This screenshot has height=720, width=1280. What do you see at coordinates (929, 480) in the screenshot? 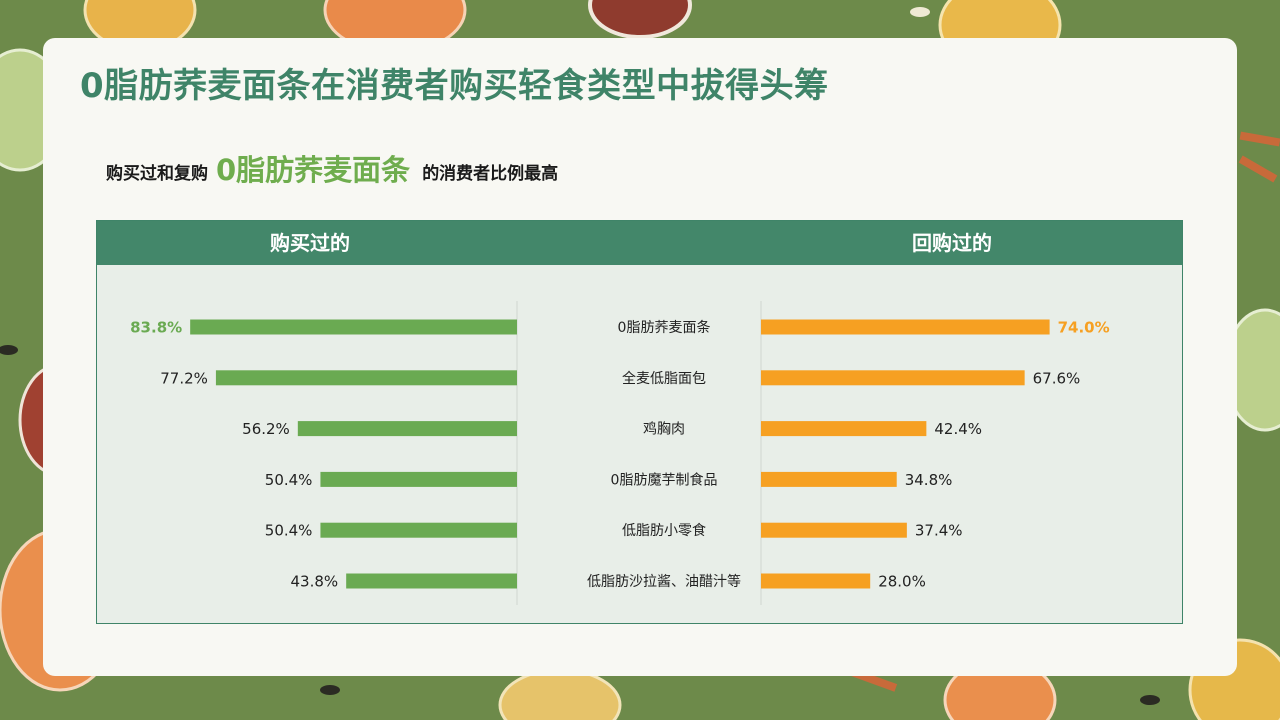
I see `value-label-repurchased: 34.8%` at bounding box center [929, 480].